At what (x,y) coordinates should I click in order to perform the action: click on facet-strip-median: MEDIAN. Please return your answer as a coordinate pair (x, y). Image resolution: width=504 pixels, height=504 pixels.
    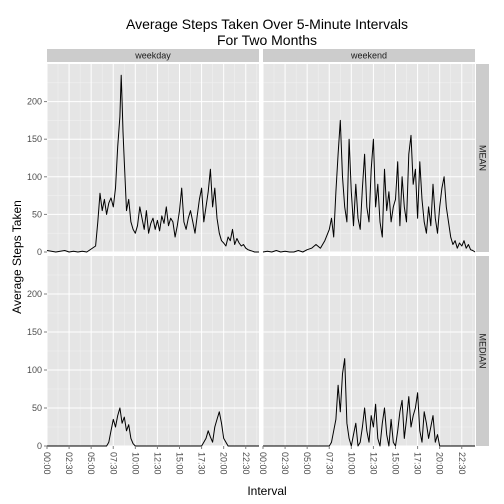
    Looking at the image, I should click on (482, 351).